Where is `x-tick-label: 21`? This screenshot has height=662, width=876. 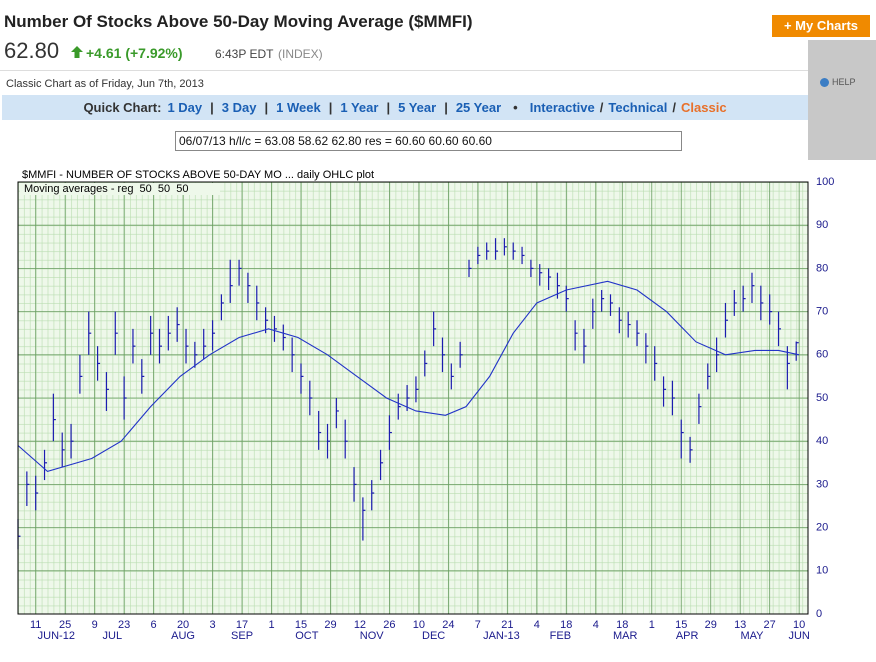 x-tick-label: 21 is located at coordinates (507, 625).